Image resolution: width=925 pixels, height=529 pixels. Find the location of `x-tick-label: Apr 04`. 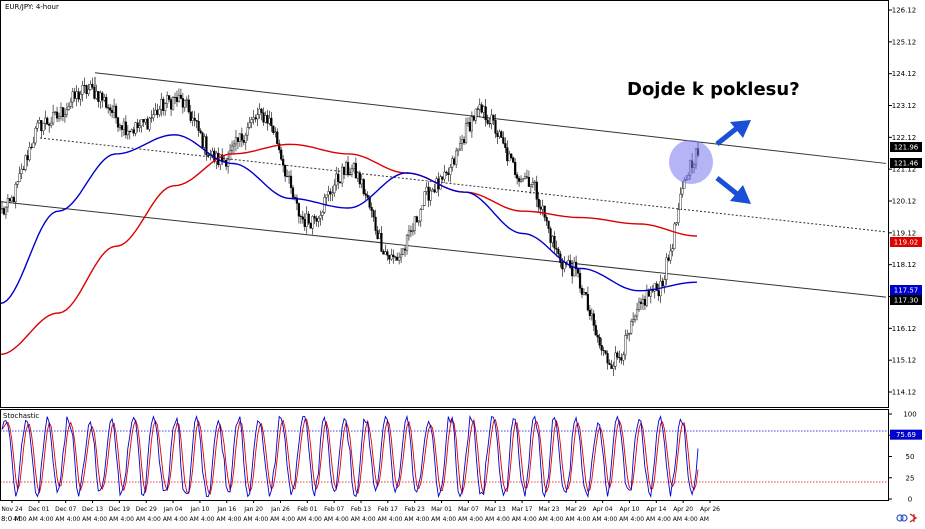

x-tick-label: Apr 04 is located at coordinates (603, 509).